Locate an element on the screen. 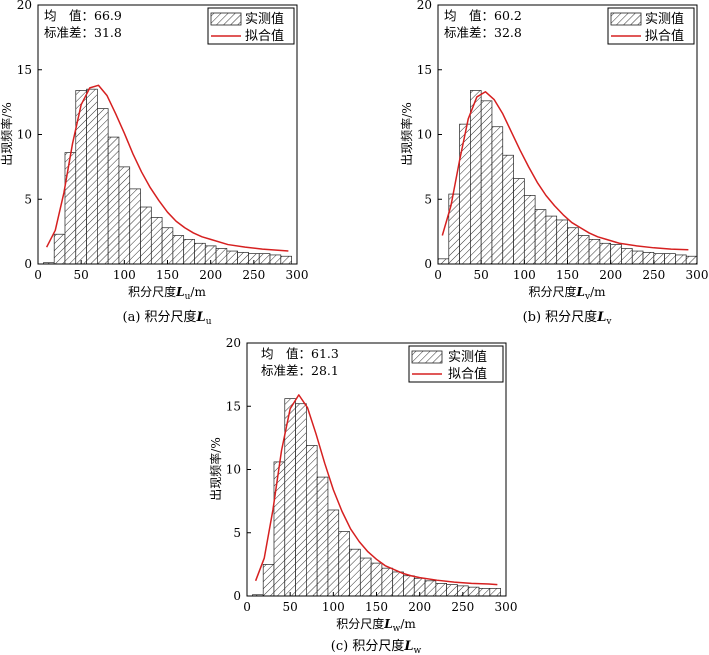 The width and height of the screenshot is (709, 655). y-axis-label-c: 出现频率/% is located at coordinates (215, 468).